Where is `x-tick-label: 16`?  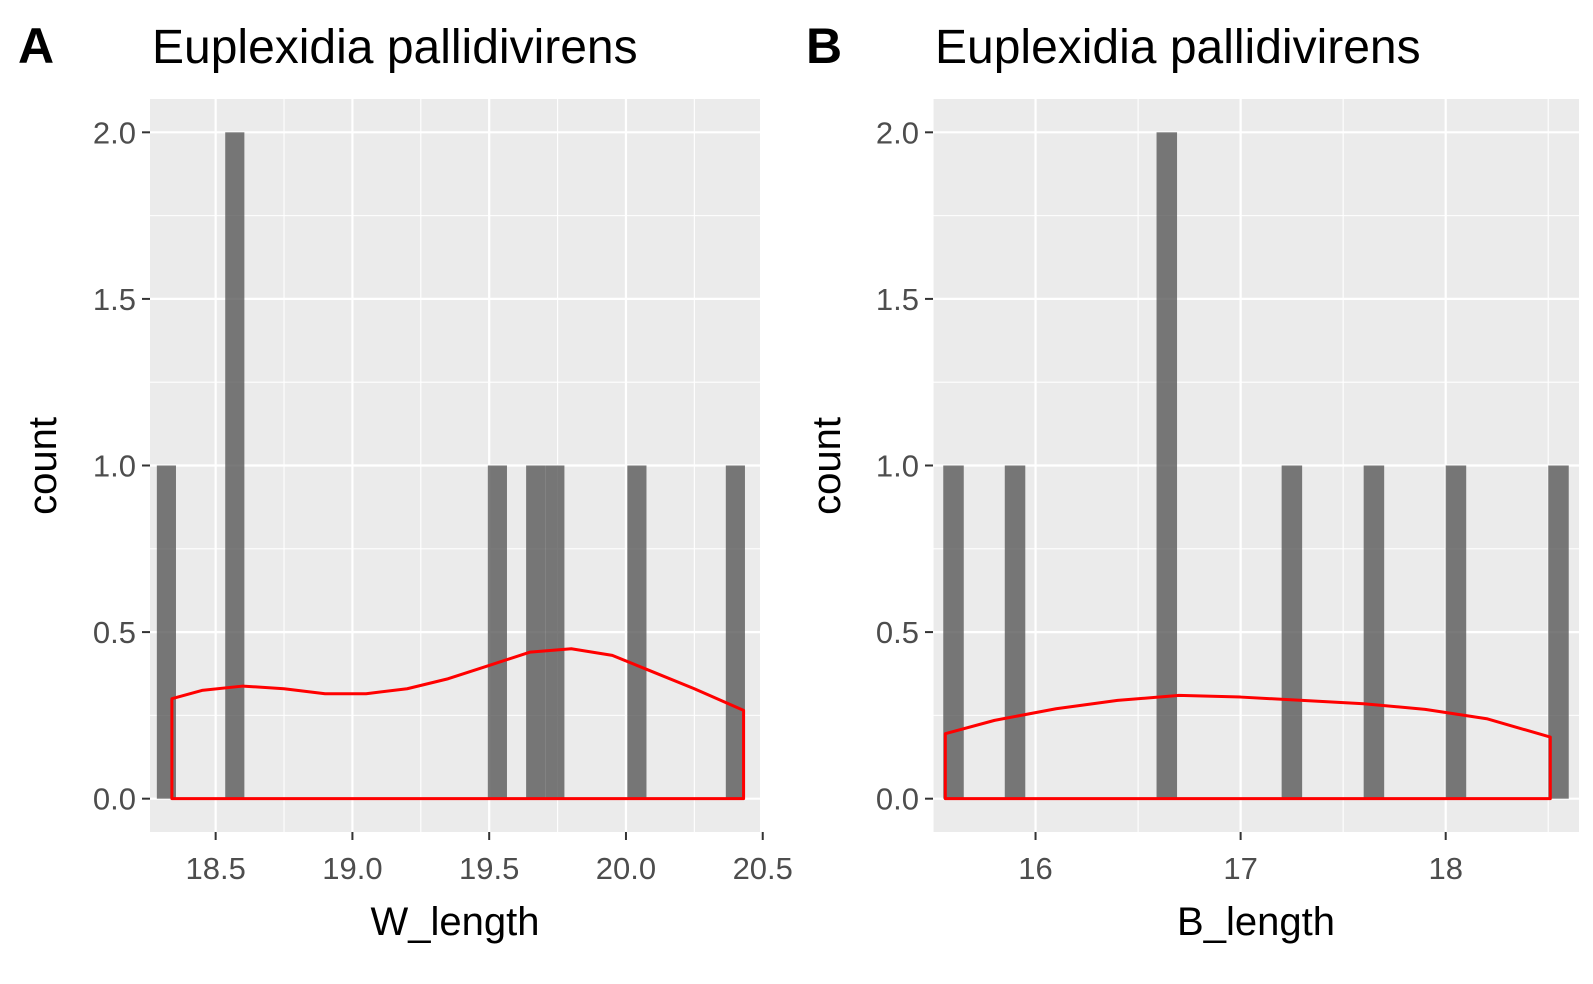
x-tick-label: 16 is located at coordinates (1035, 868).